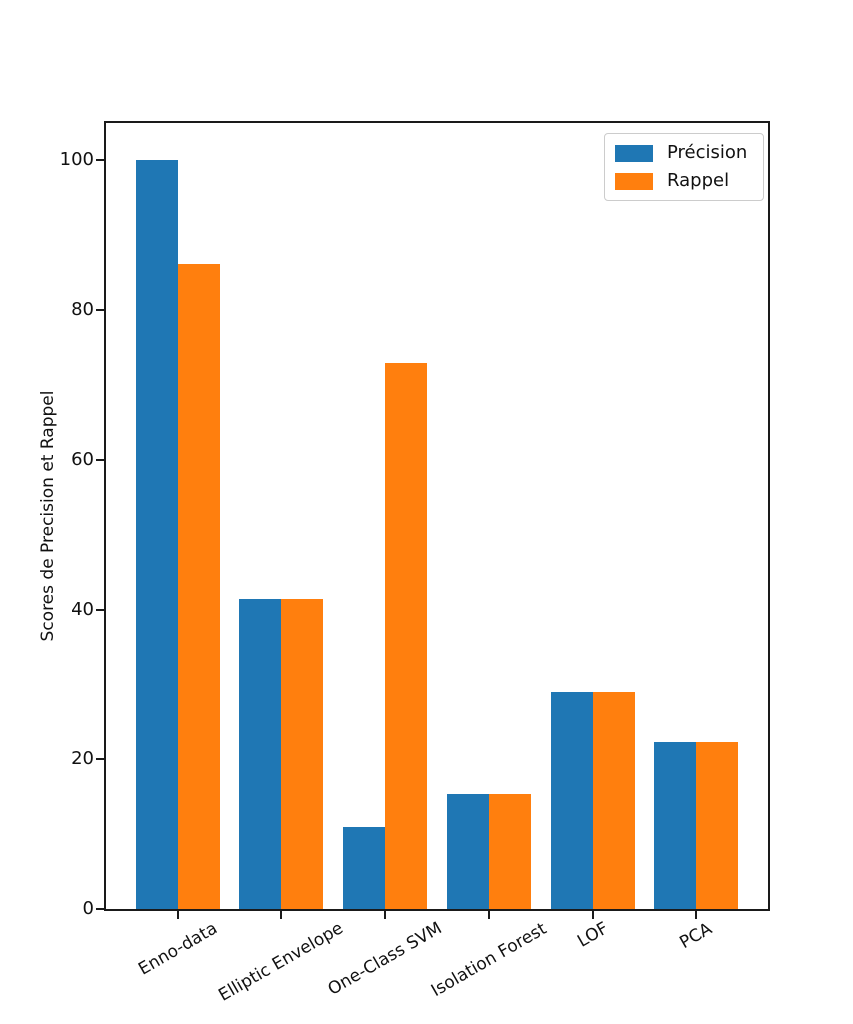 This screenshot has height=1024, width=853. Describe the element at coordinates (717, 825) in the screenshot. I see `bar-rappel-pca` at that location.